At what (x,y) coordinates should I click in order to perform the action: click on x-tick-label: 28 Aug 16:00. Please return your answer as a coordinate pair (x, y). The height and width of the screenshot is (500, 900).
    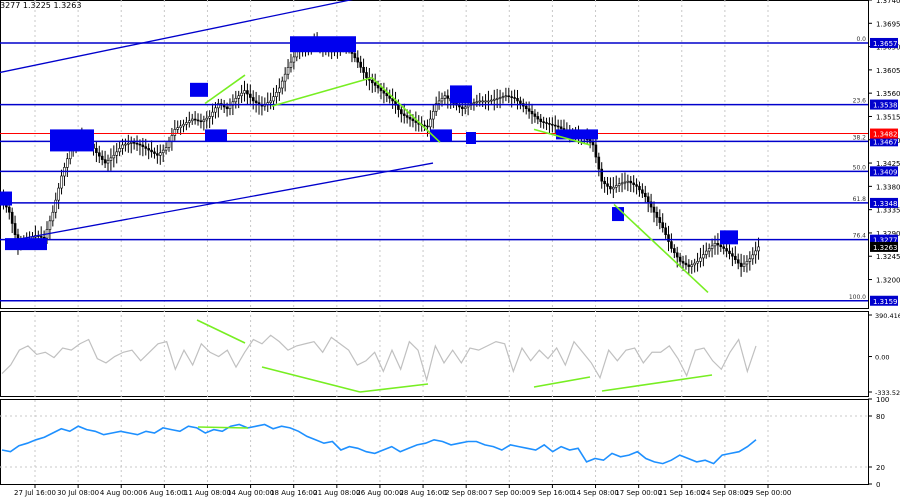
    Looking at the image, I should click on (422, 493).